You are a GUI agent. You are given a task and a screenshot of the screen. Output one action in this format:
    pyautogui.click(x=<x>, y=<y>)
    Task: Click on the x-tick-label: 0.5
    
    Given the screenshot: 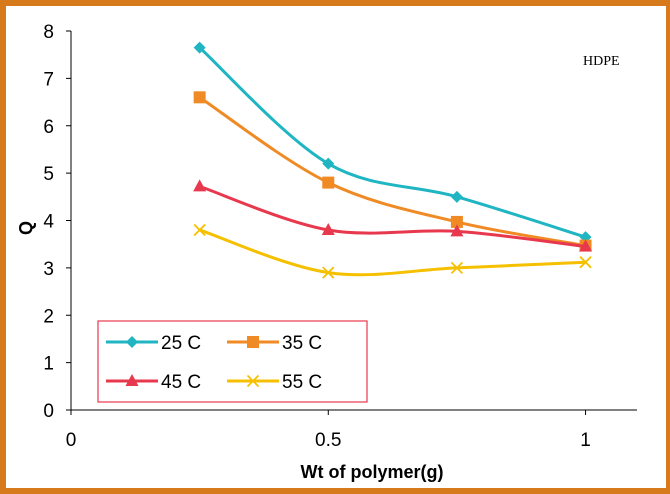 What is the action you would take?
    pyautogui.click(x=328, y=440)
    